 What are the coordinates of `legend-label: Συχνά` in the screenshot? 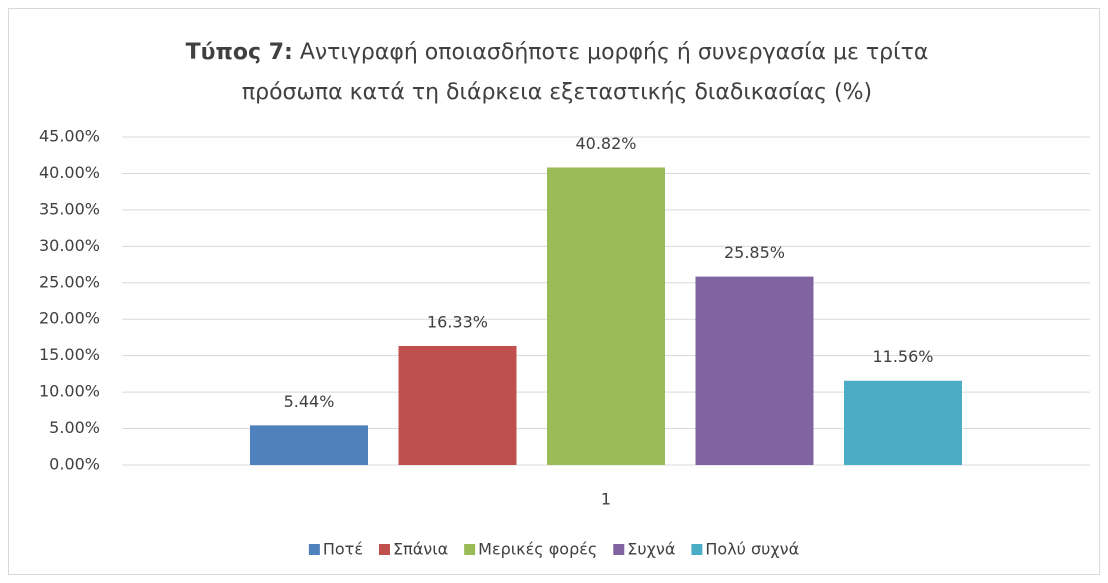 It's located at (651, 549).